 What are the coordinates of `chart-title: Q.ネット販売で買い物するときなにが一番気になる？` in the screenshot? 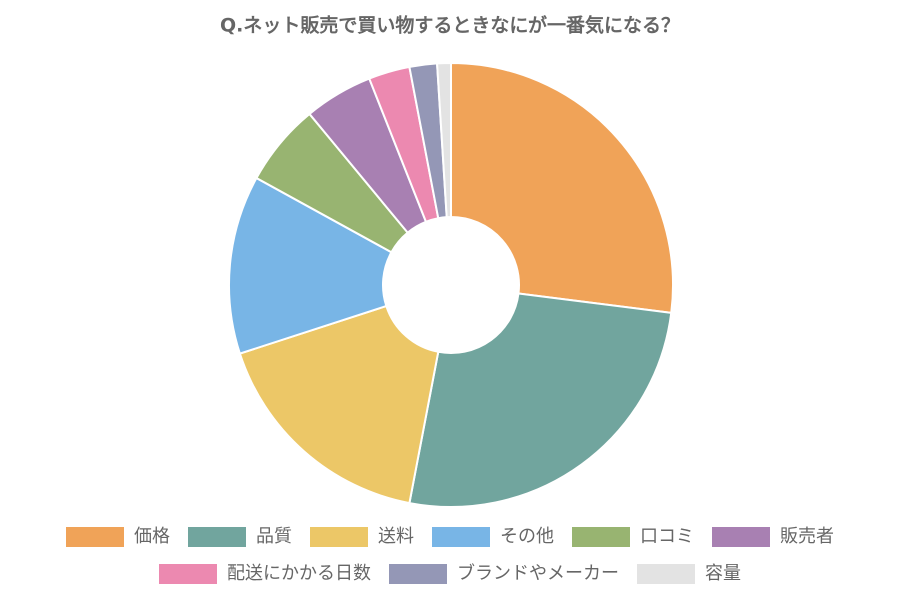 It's located at (450, 25).